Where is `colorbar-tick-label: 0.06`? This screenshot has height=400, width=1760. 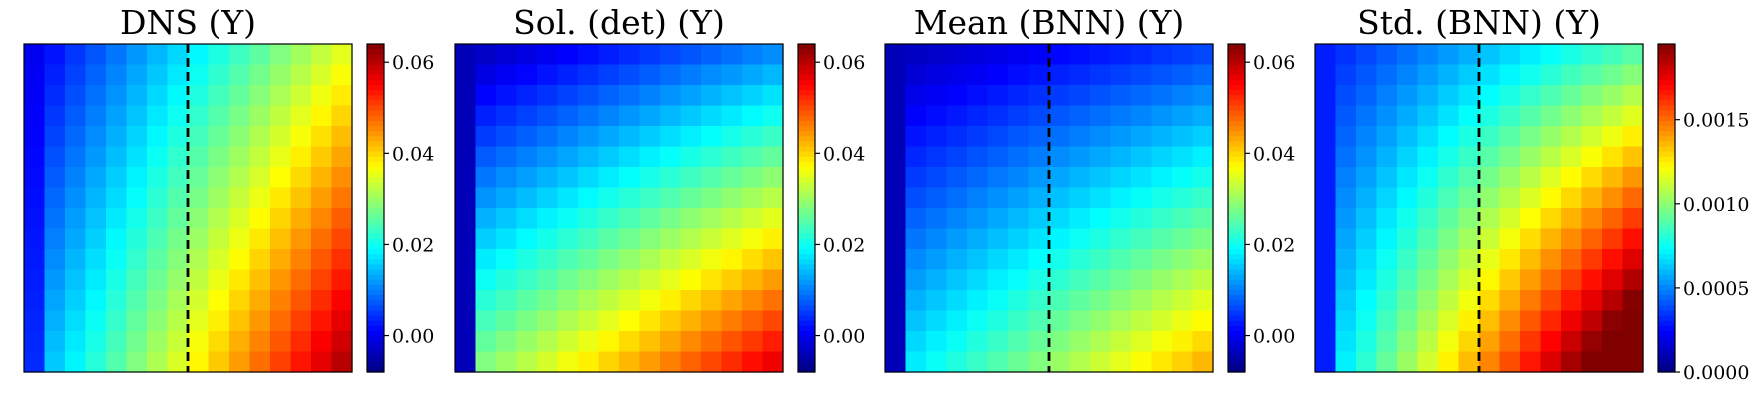 colorbar-tick-label: 0.06 is located at coordinates (413, 63).